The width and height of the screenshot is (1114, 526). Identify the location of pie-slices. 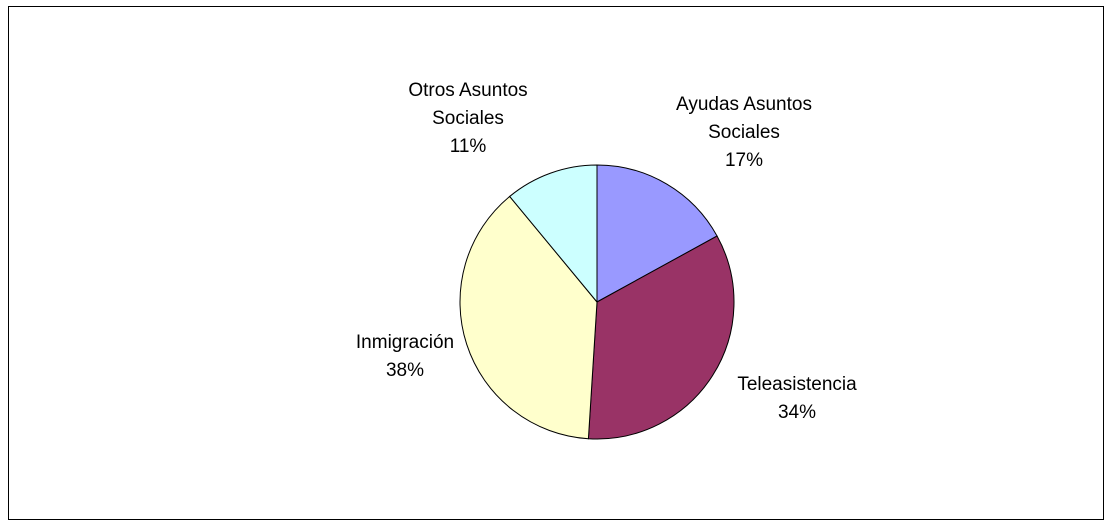
(597, 302).